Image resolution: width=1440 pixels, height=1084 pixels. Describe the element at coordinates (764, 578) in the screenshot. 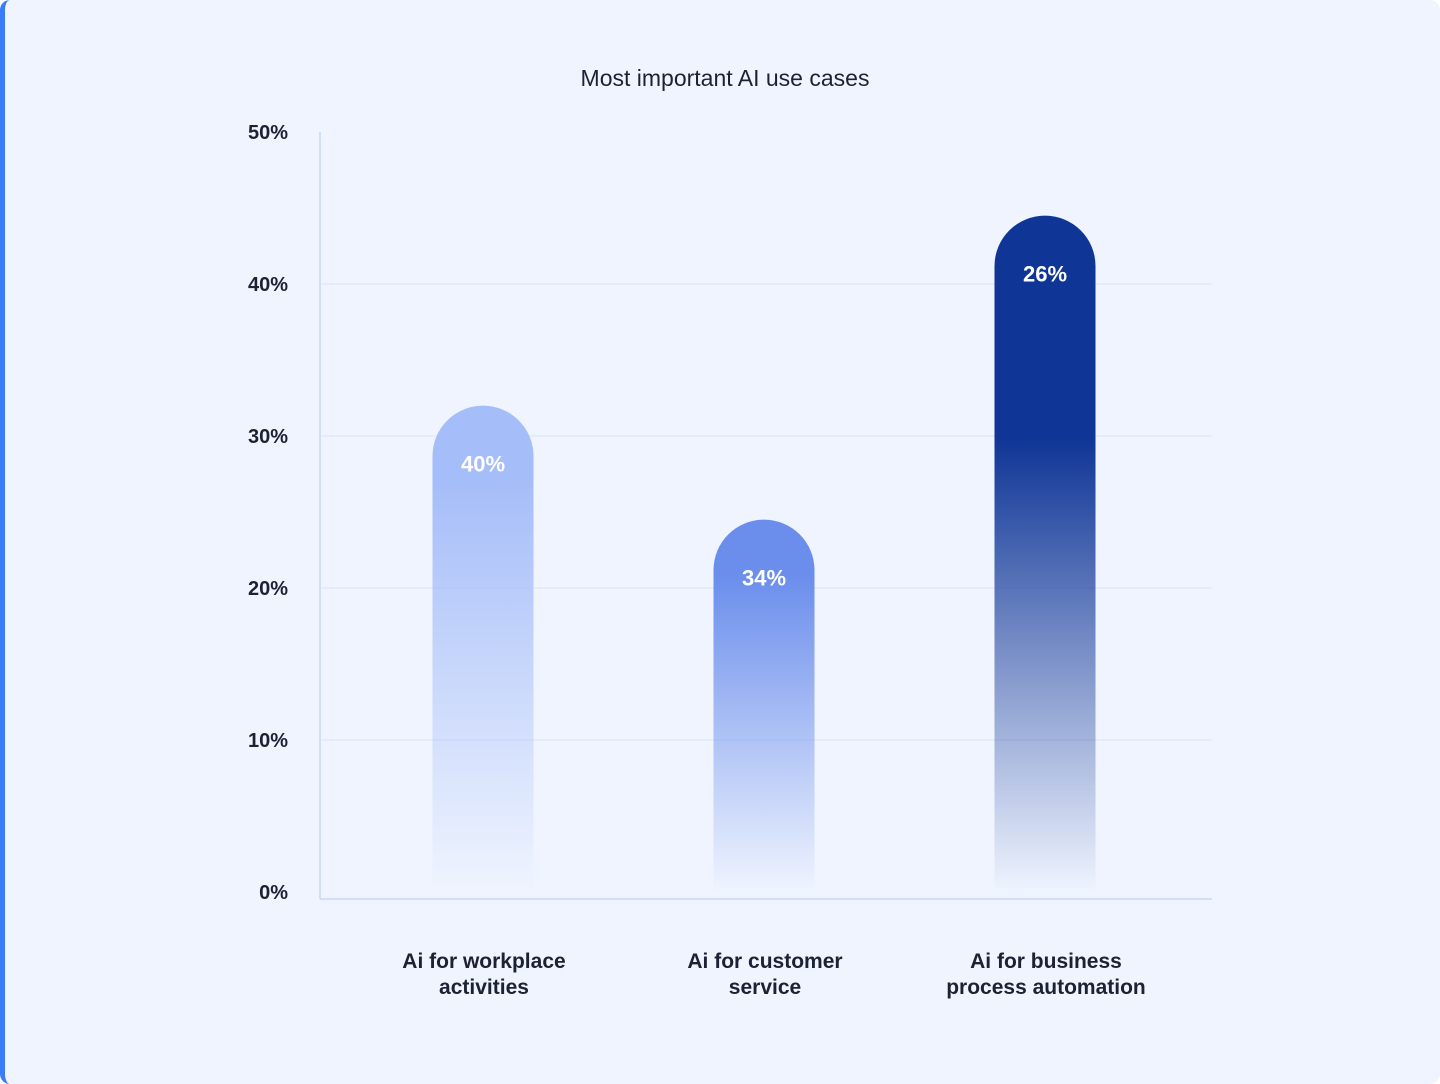

I see `bar-data-label: 34%` at that location.